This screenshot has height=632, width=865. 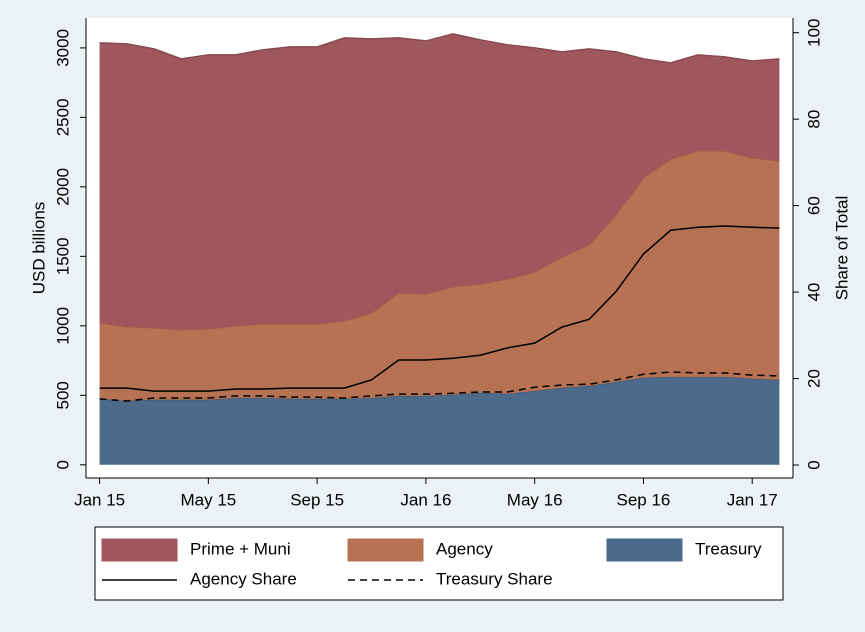 I want to click on y2-tick-label: 100, so click(x=813, y=33).